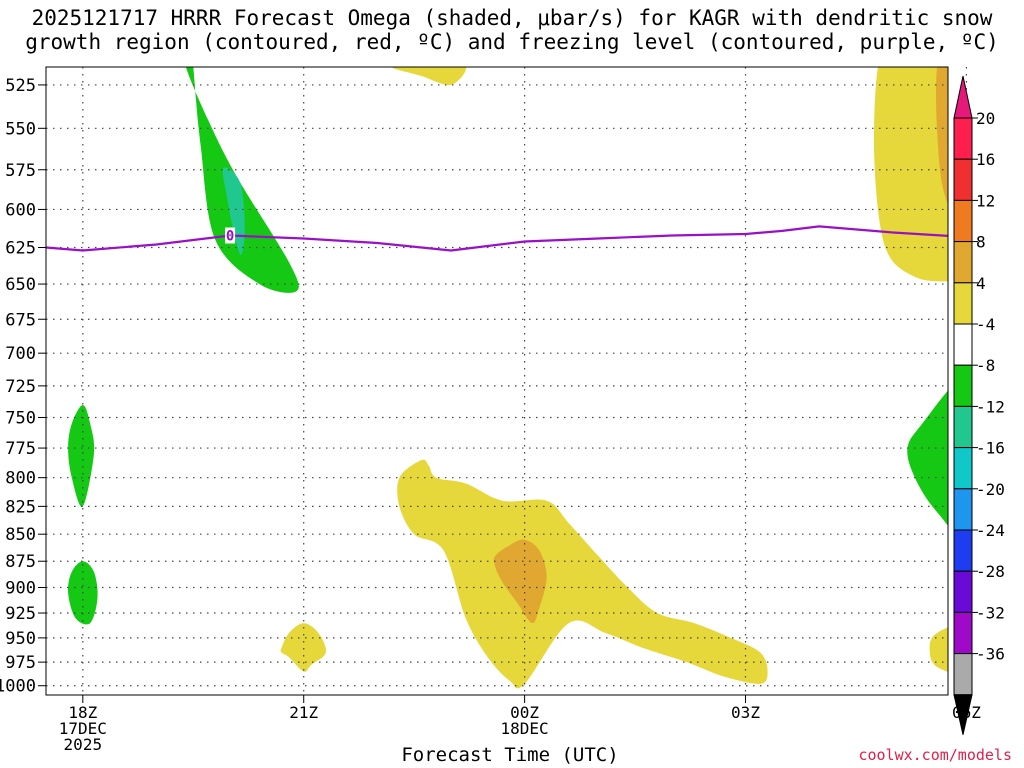  I want to click on ytick-label-550: 550, so click(20, 129).